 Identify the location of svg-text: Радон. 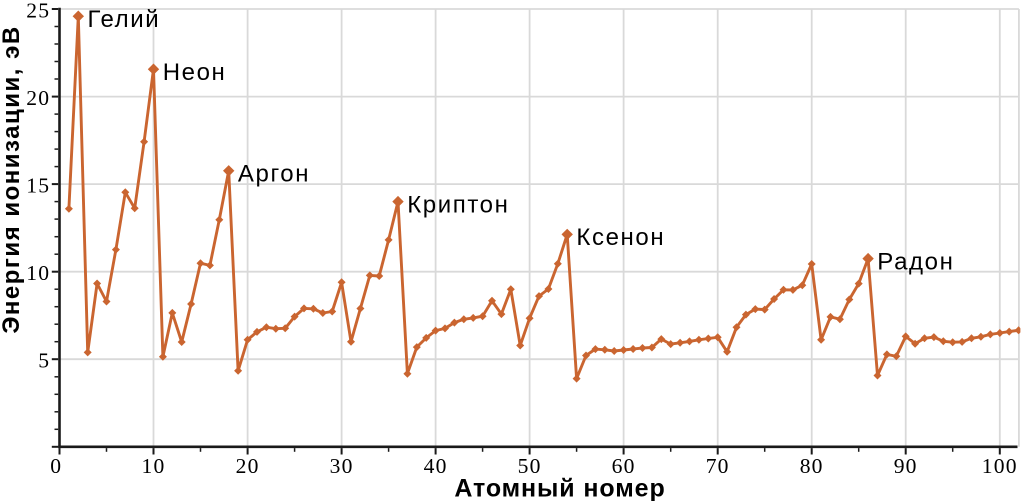
(915, 261).